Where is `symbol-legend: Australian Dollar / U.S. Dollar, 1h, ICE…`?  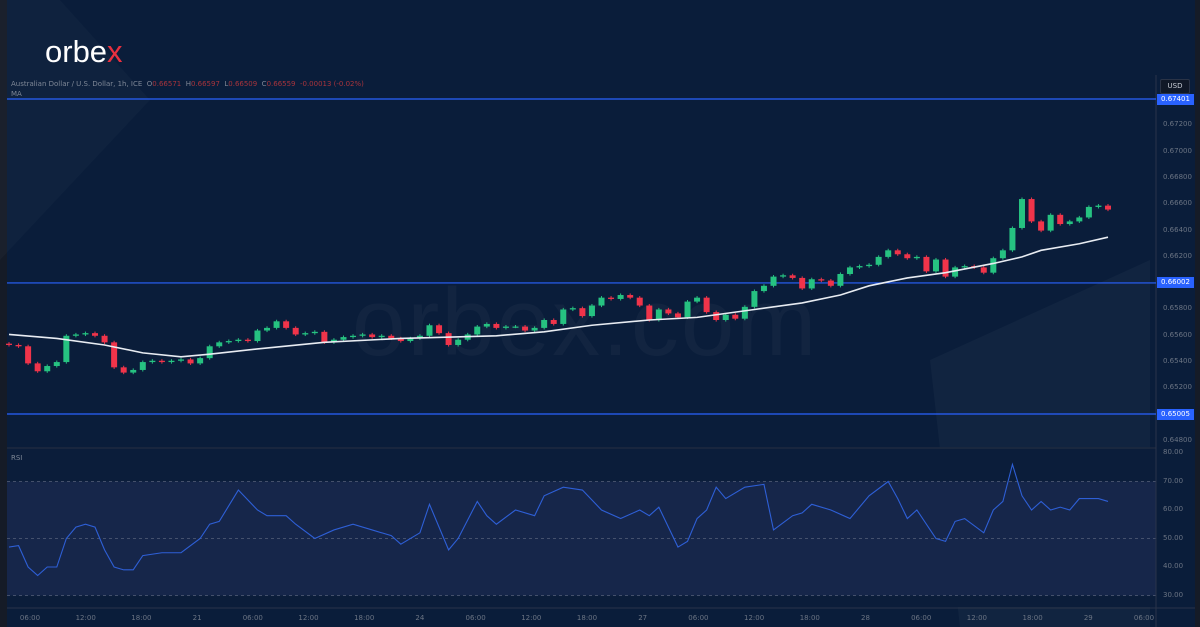
symbol-legend: Australian Dollar / U.S. Dollar, 1h, ICE… is located at coordinates (187, 84).